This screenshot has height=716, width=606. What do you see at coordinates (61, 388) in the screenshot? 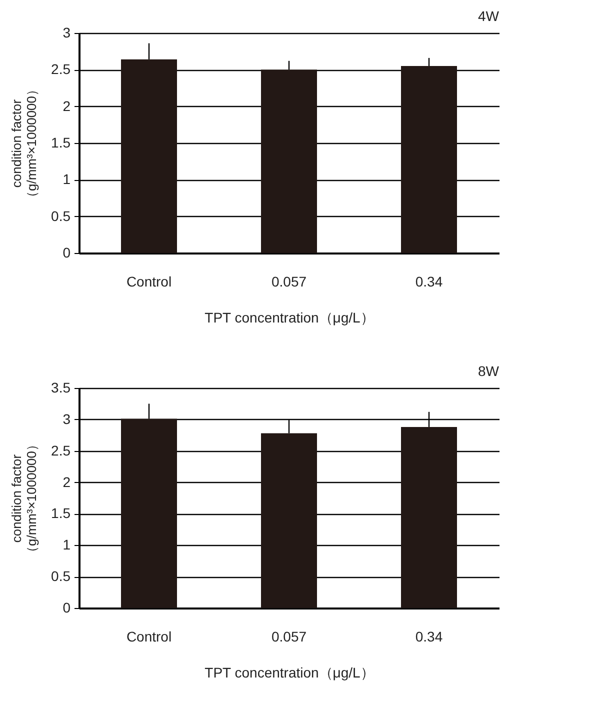
I see `y-tick-label: 3.5` at bounding box center [61, 388].